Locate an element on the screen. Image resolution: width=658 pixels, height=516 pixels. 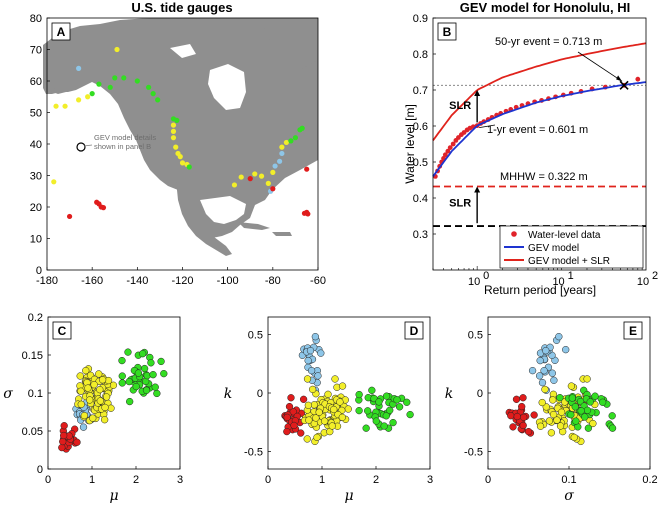
panel-c-label: C is located at coordinates (62, 331).